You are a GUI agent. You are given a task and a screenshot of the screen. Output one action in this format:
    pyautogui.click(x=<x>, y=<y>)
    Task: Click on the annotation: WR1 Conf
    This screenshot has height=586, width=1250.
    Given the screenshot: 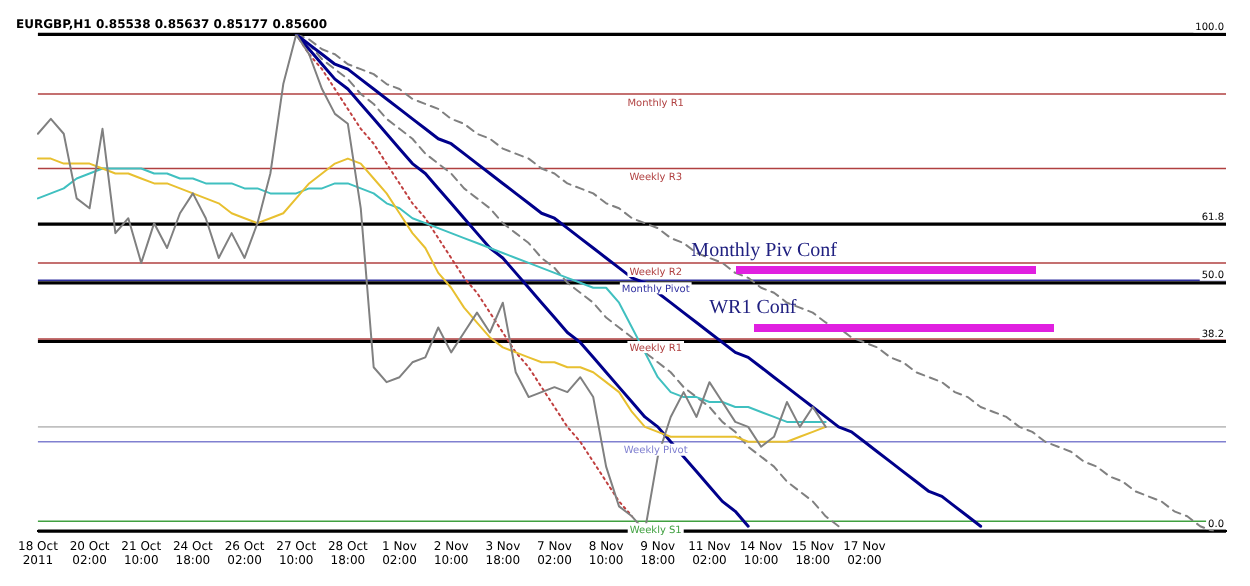 What is the action you would take?
    pyautogui.click(x=753, y=307)
    